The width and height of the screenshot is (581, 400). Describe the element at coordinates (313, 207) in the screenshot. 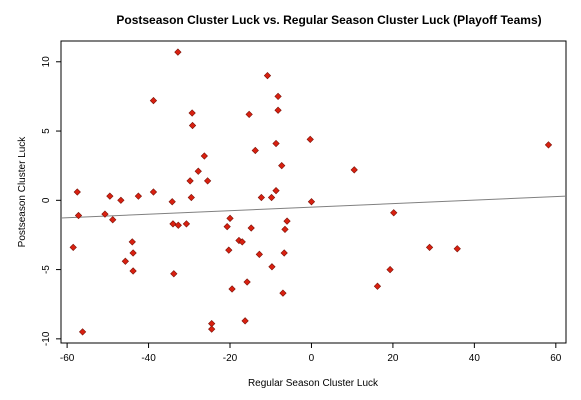

I see `trend-line` at that location.